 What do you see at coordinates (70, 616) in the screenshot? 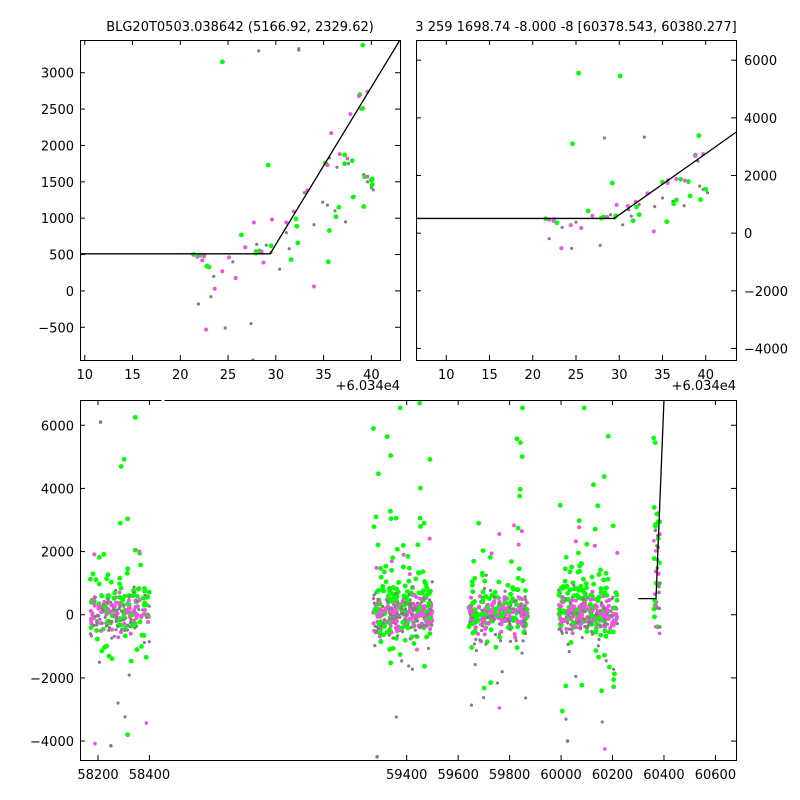
I see `y-tick-label: 0` at bounding box center [70, 616].